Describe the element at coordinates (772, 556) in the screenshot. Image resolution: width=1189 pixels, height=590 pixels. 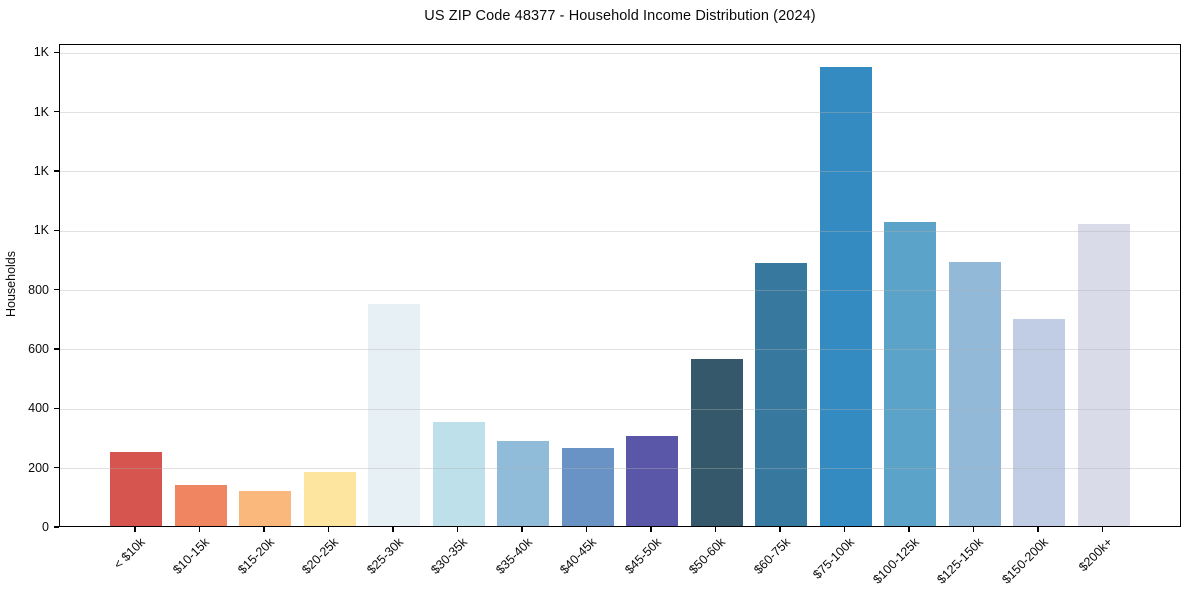
I see `x-tick-label-text: $60-75k` at that location.